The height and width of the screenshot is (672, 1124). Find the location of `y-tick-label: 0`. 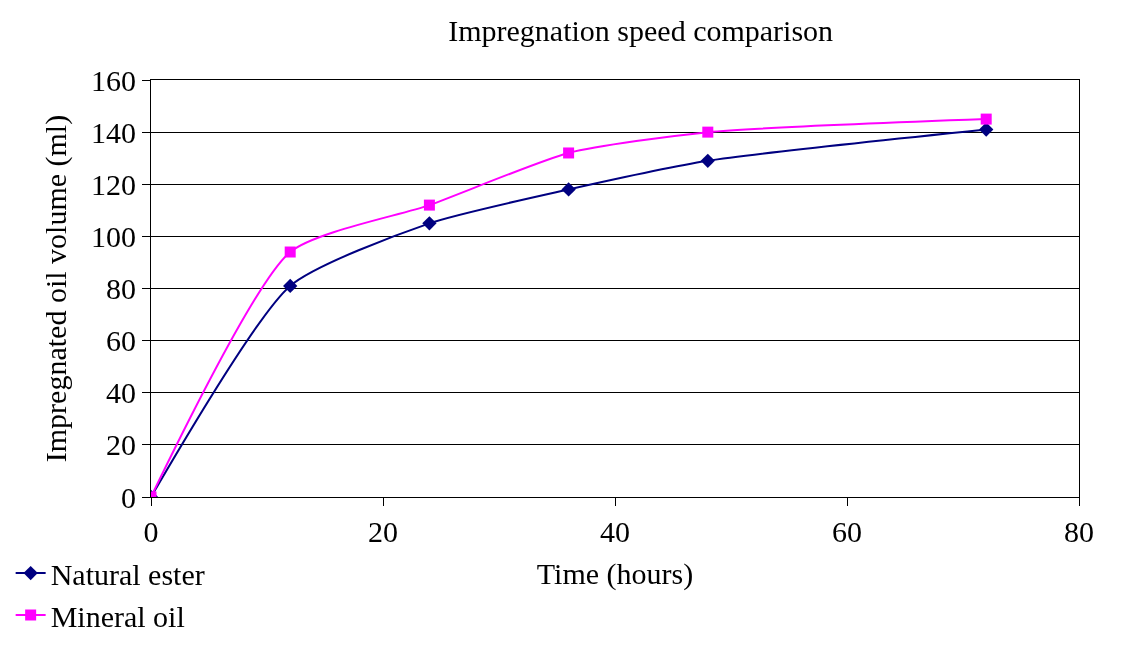

y-tick-label: 0 is located at coordinates (128, 497).